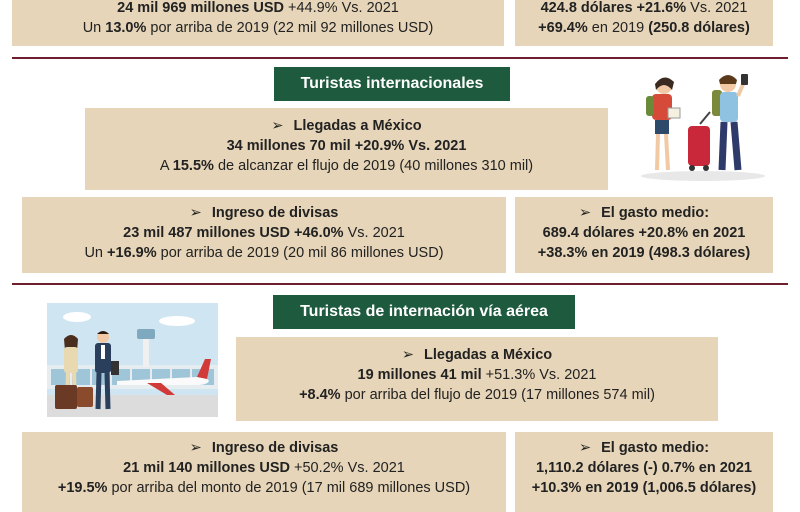  I want to click on section2-gasto-note: +10.3% en 2019 (1,006.5 dólares), so click(644, 488).